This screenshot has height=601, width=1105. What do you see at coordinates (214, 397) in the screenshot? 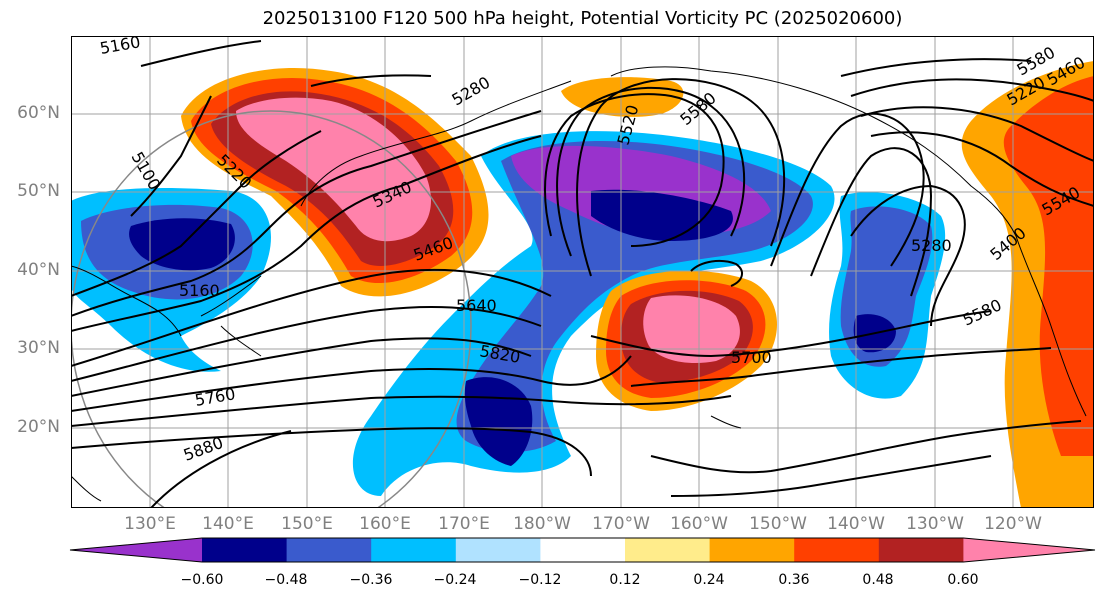
I see `svg-text: 5760` at bounding box center [214, 397].